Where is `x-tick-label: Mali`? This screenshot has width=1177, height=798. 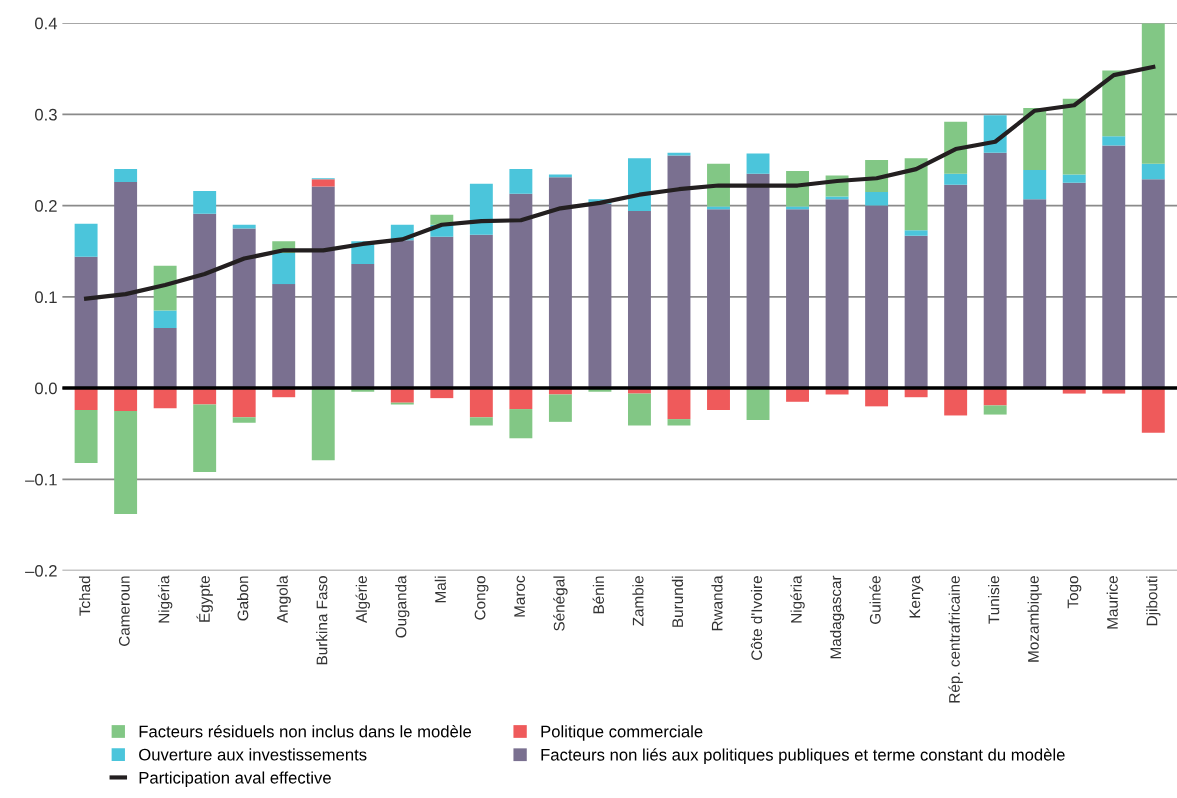 x-tick-label: Mali is located at coordinates (440, 589).